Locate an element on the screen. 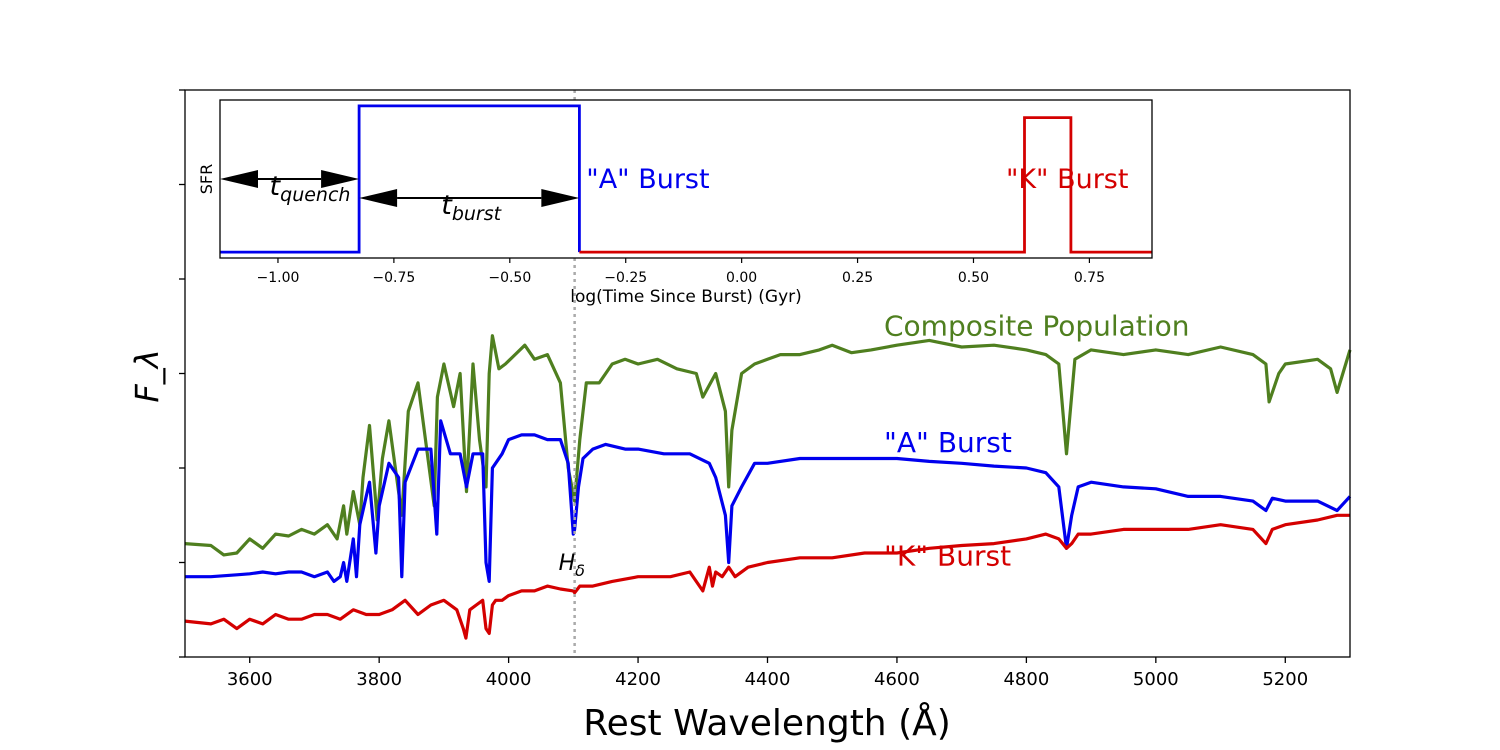  main-x-tick-label: 4000 is located at coordinates (509, 679).